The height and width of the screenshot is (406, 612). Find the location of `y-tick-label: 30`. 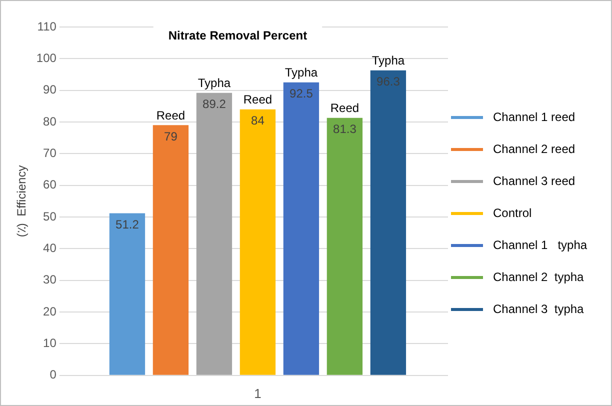

y-tick-label: 30 is located at coordinates (50, 279).